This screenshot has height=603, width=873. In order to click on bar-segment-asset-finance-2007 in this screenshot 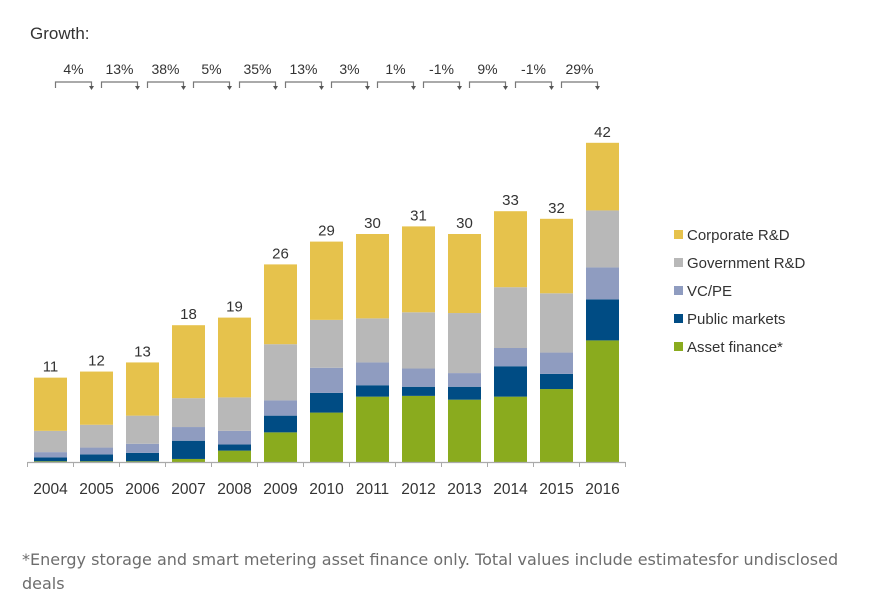, I will do `click(188, 460)`.